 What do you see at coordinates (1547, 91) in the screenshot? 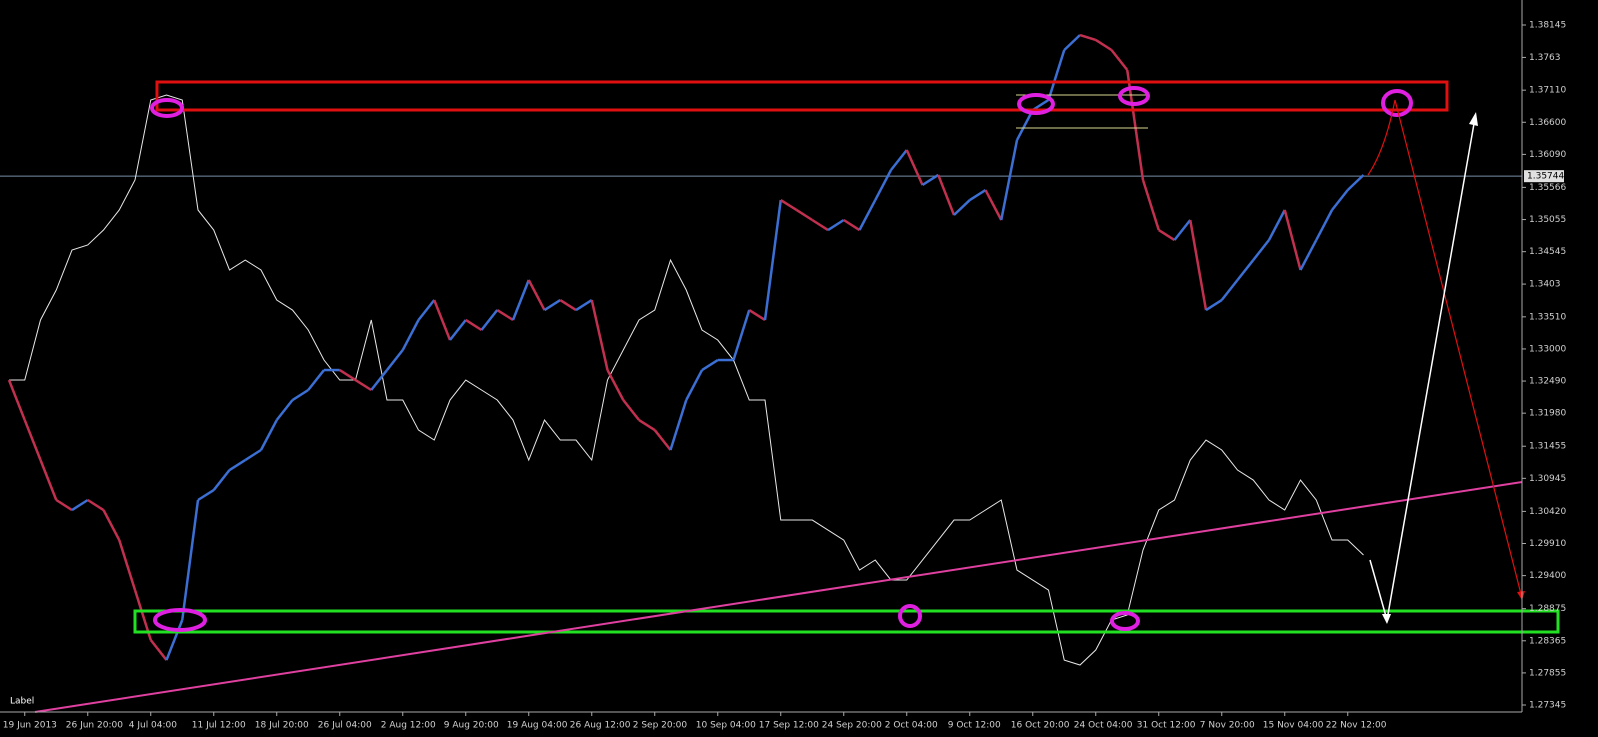
I see `y-tick-label: 1.37110` at bounding box center [1547, 91].